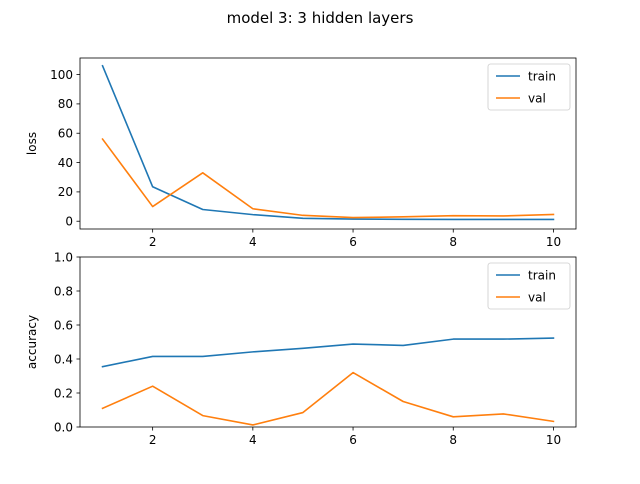 Image resolution: width=640 pixels, height=484 pixels. I want to click on y-tick-label: 80, so click(65, 104).